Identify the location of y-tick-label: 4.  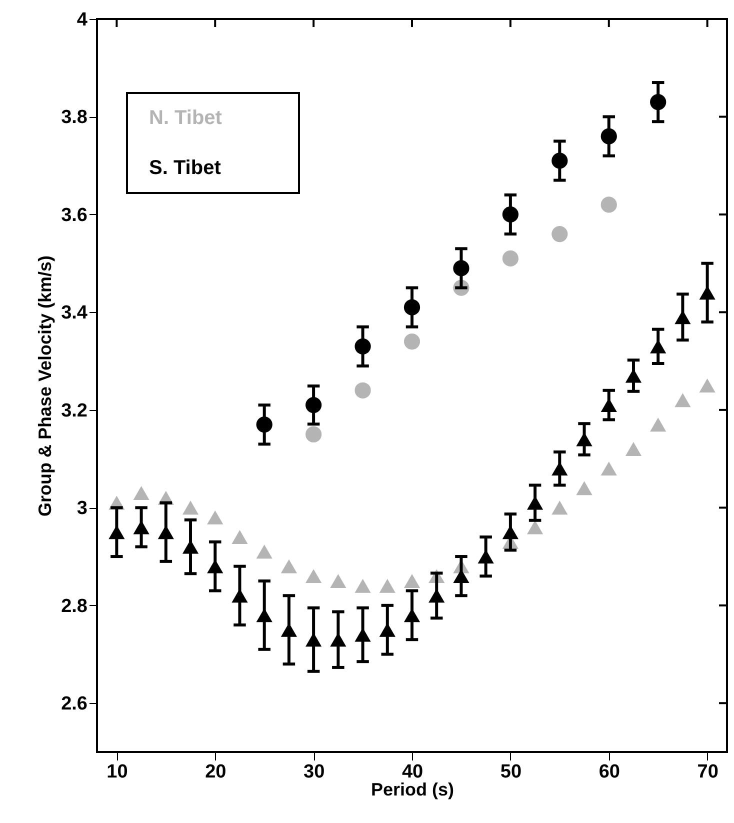
(82, 20).